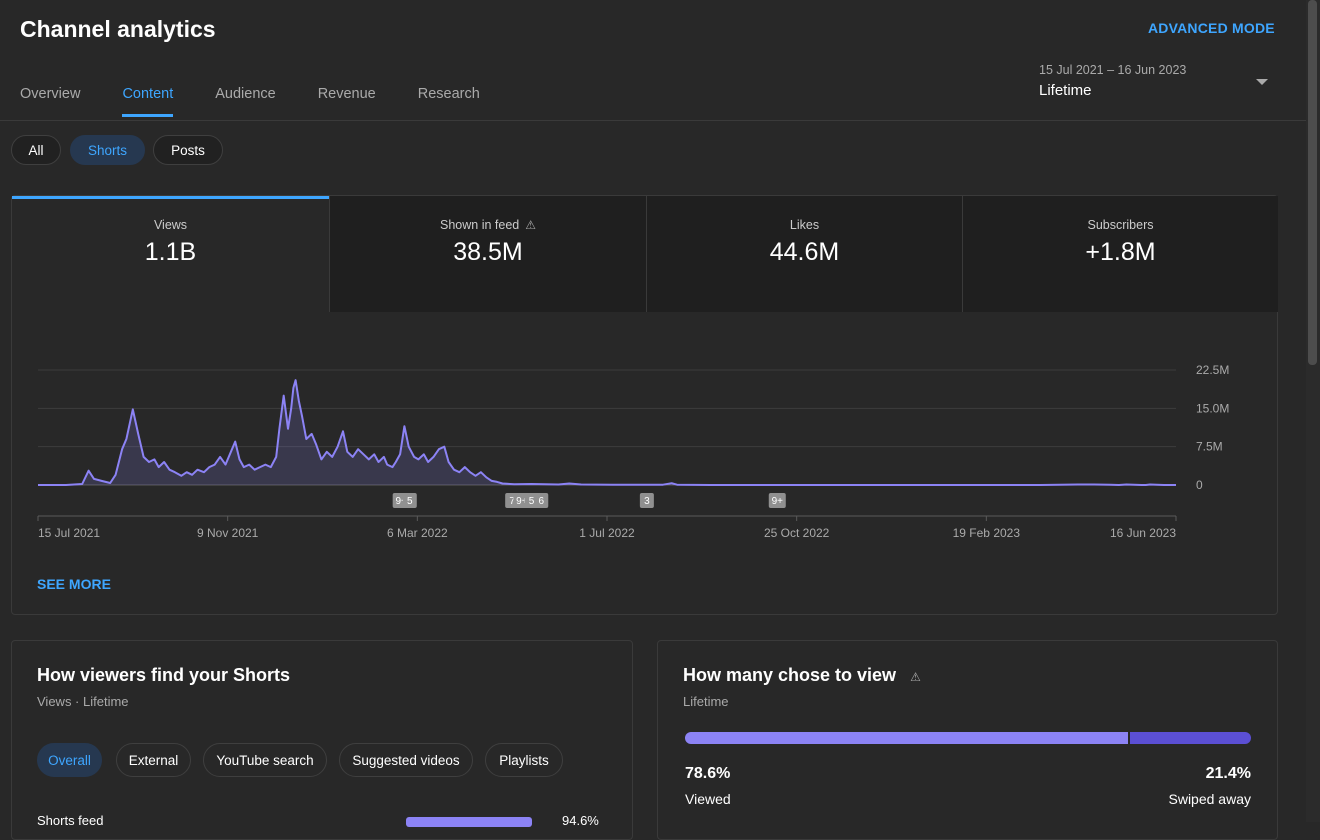 Image resolution: width=1320 pixels, height=840 pixels. What do you see at coordinates (417, 533) in the screenshot?
I see `x-tick-label: 6 Mar 2022` at bounding box center [417, 533].